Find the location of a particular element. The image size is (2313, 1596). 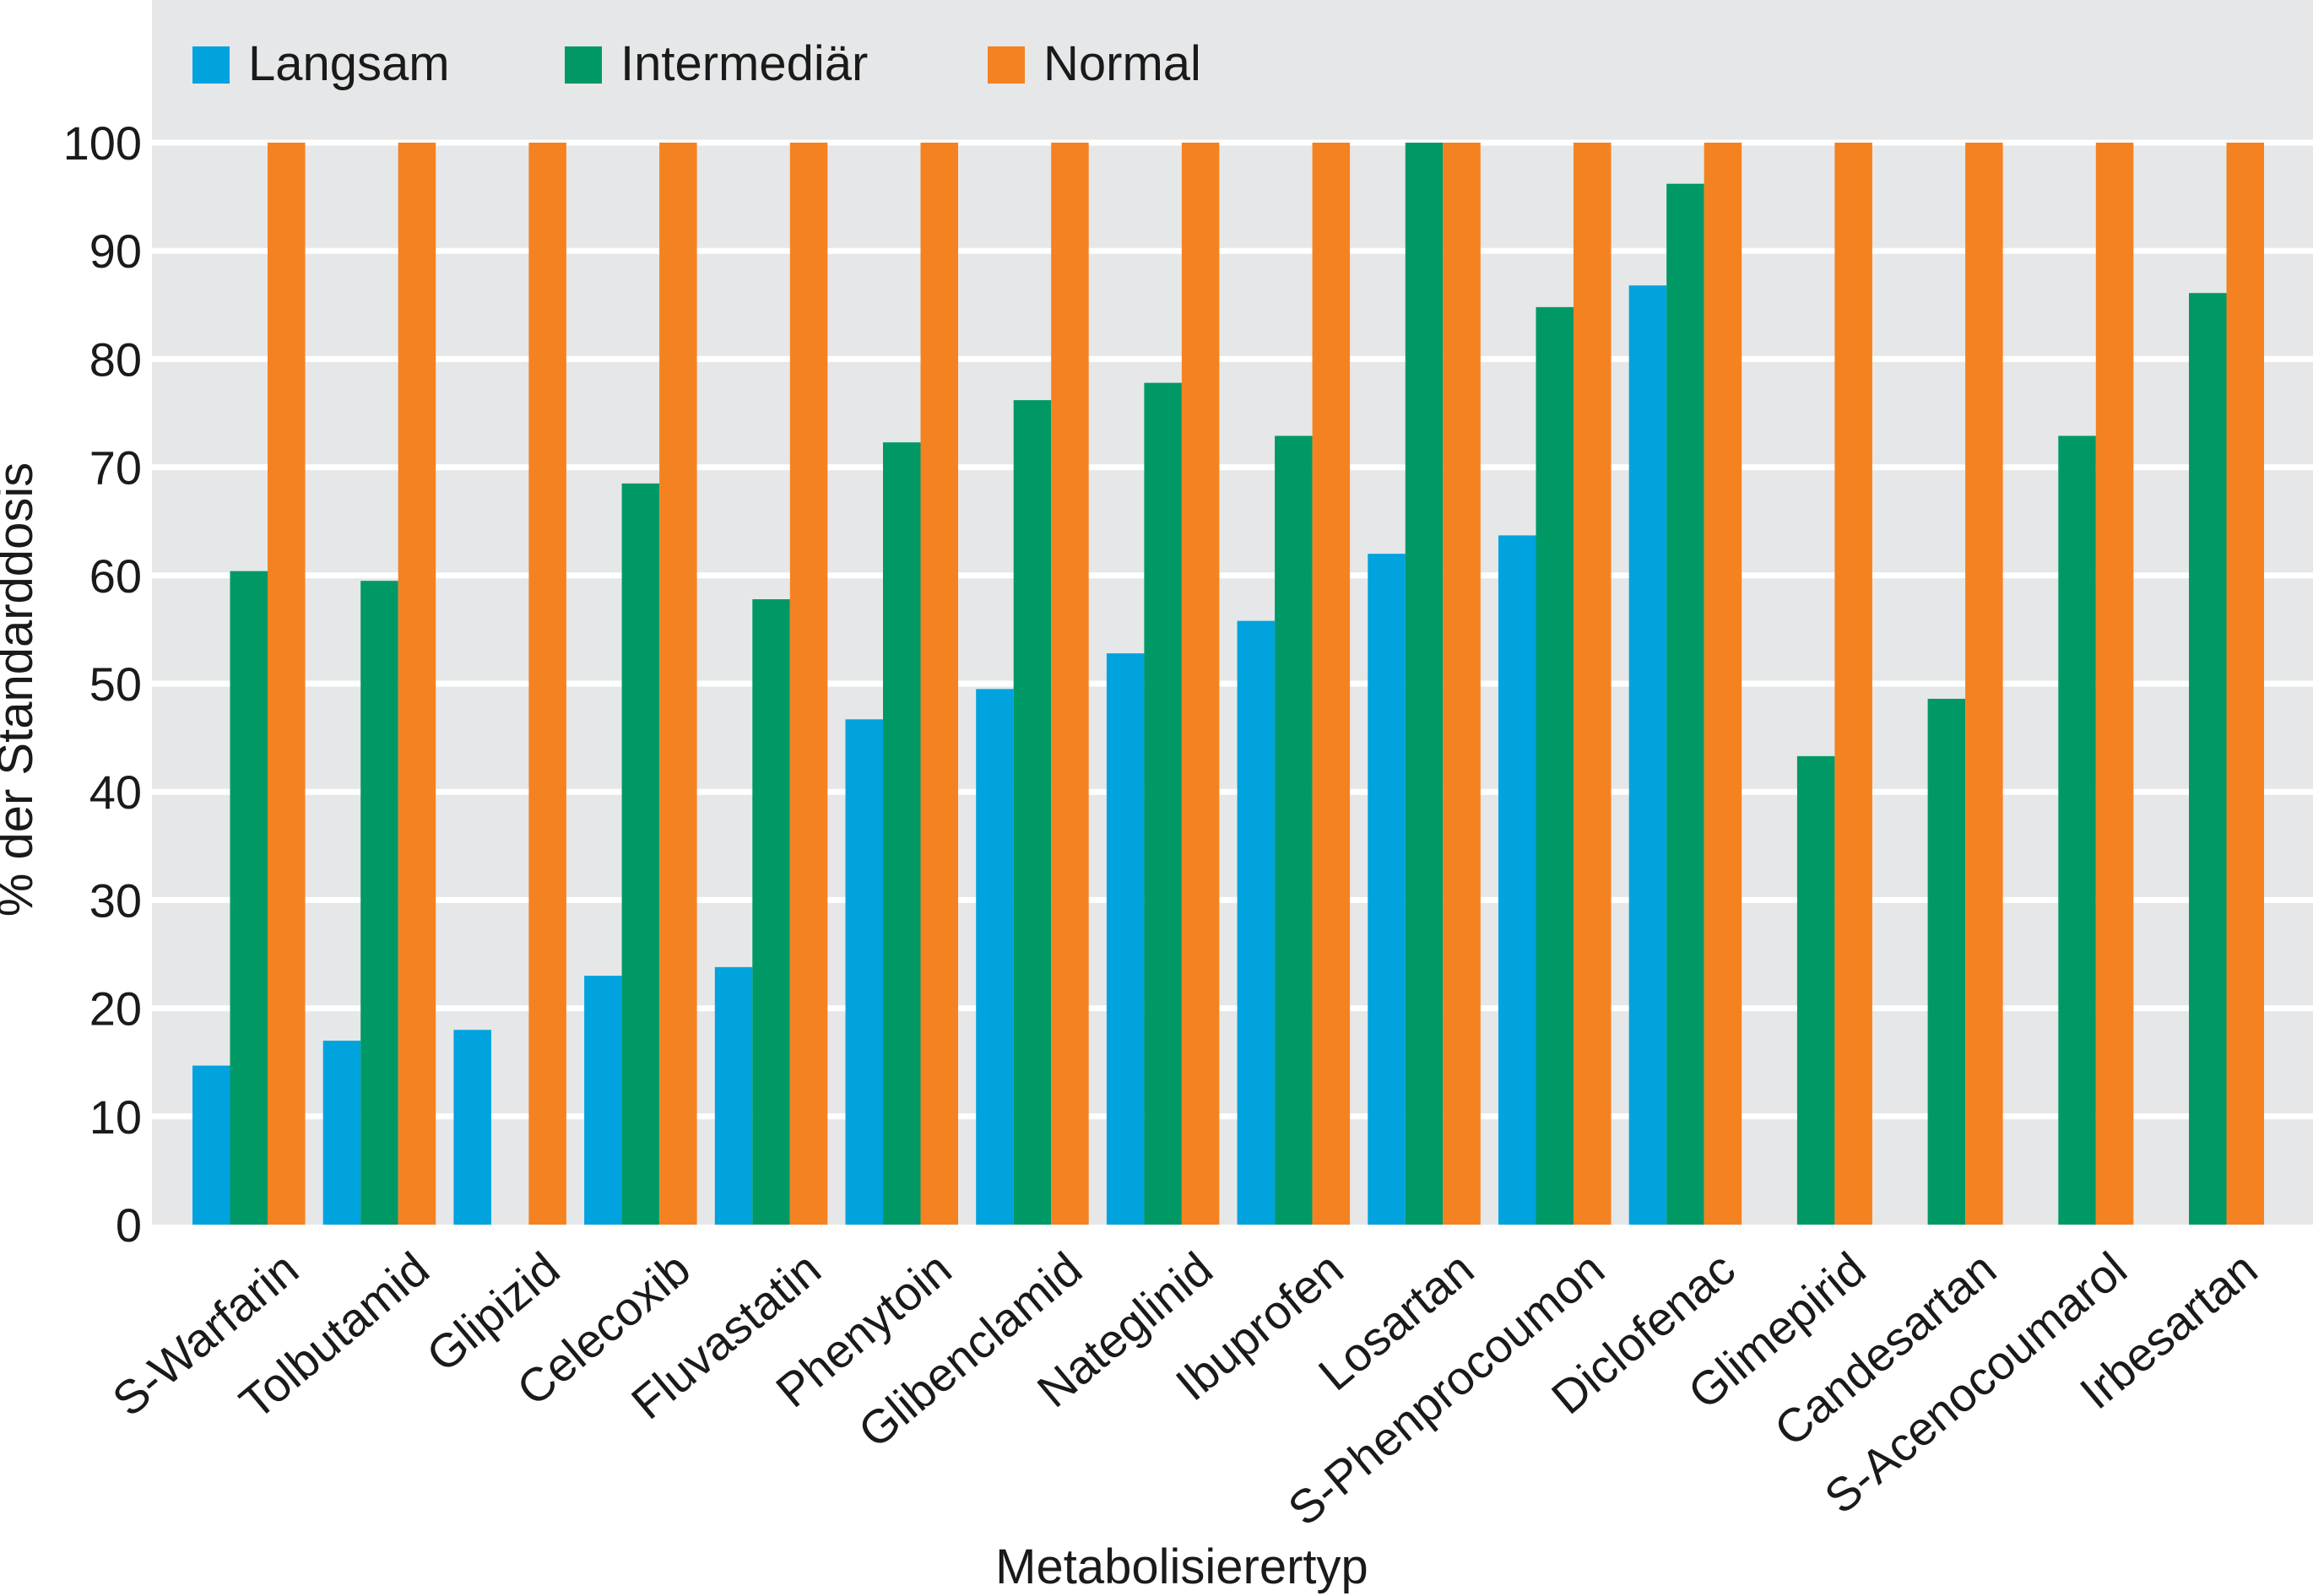

legend-label: Normal is located at coordinates (1122, 63).